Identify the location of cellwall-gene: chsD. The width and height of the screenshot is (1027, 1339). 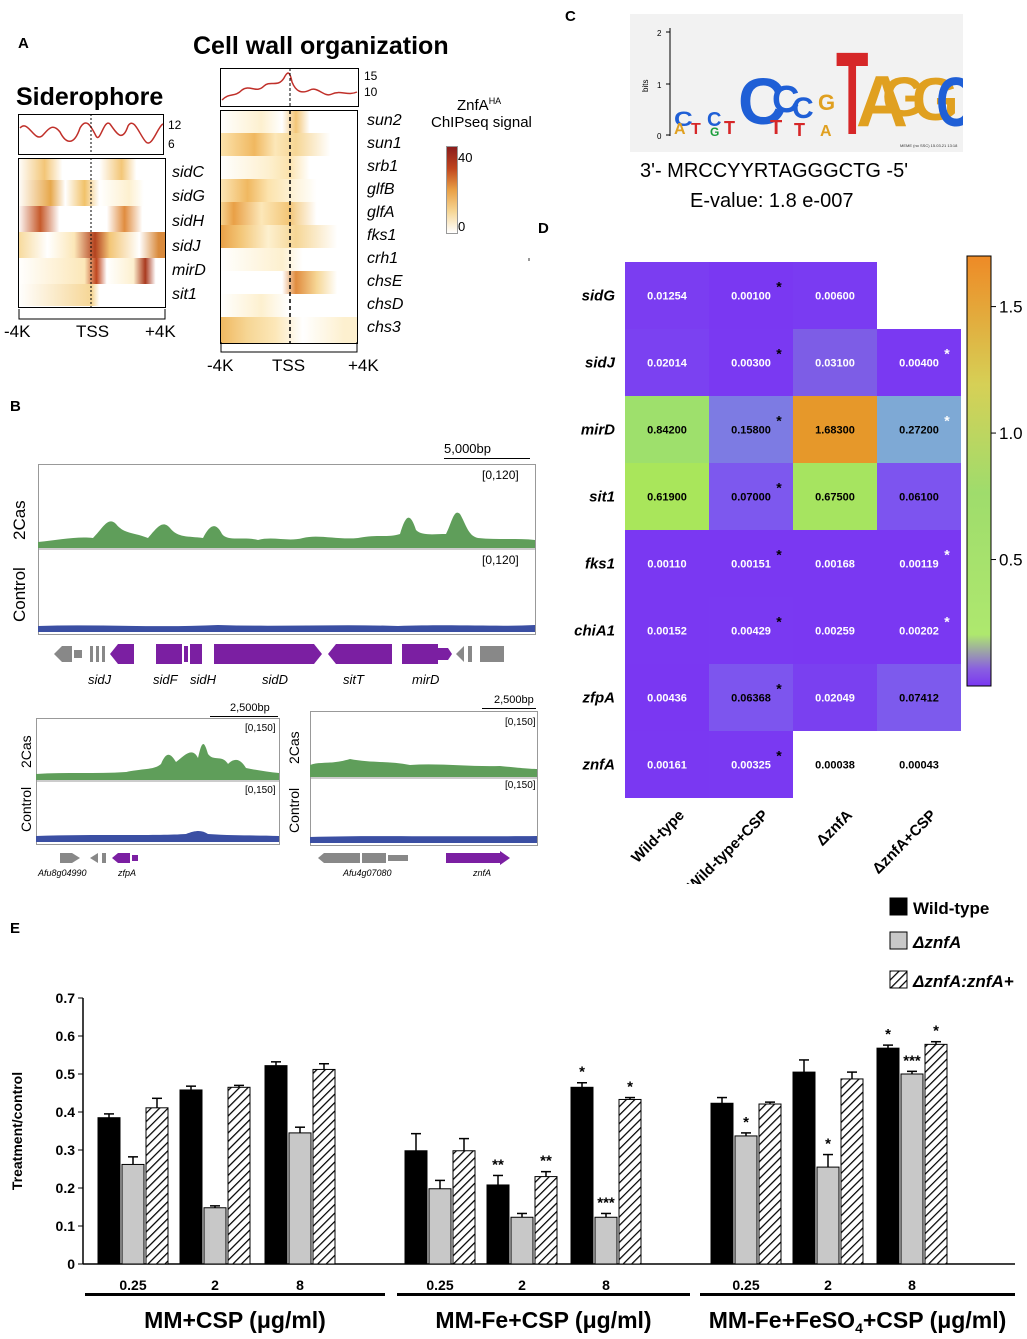
(385, 304).